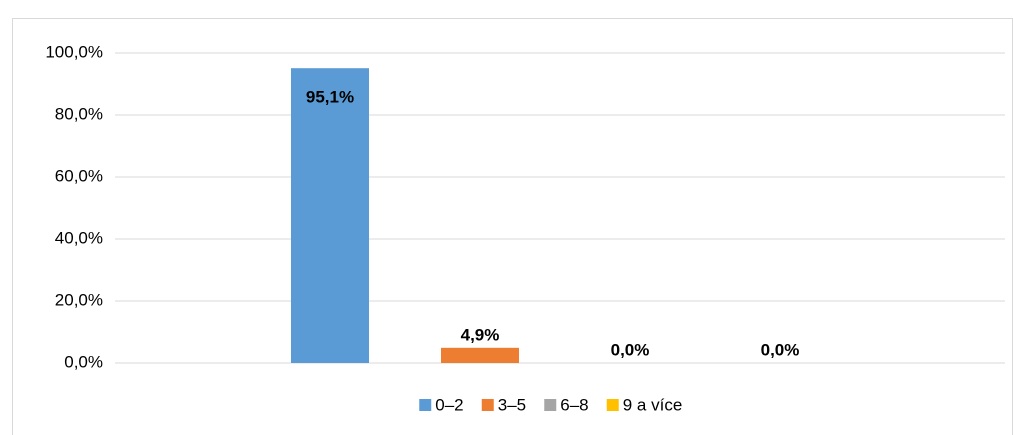 This screenshot has width=1013, height=435. I want to click on y-tick-label: 60,0%, so click(79, 175).